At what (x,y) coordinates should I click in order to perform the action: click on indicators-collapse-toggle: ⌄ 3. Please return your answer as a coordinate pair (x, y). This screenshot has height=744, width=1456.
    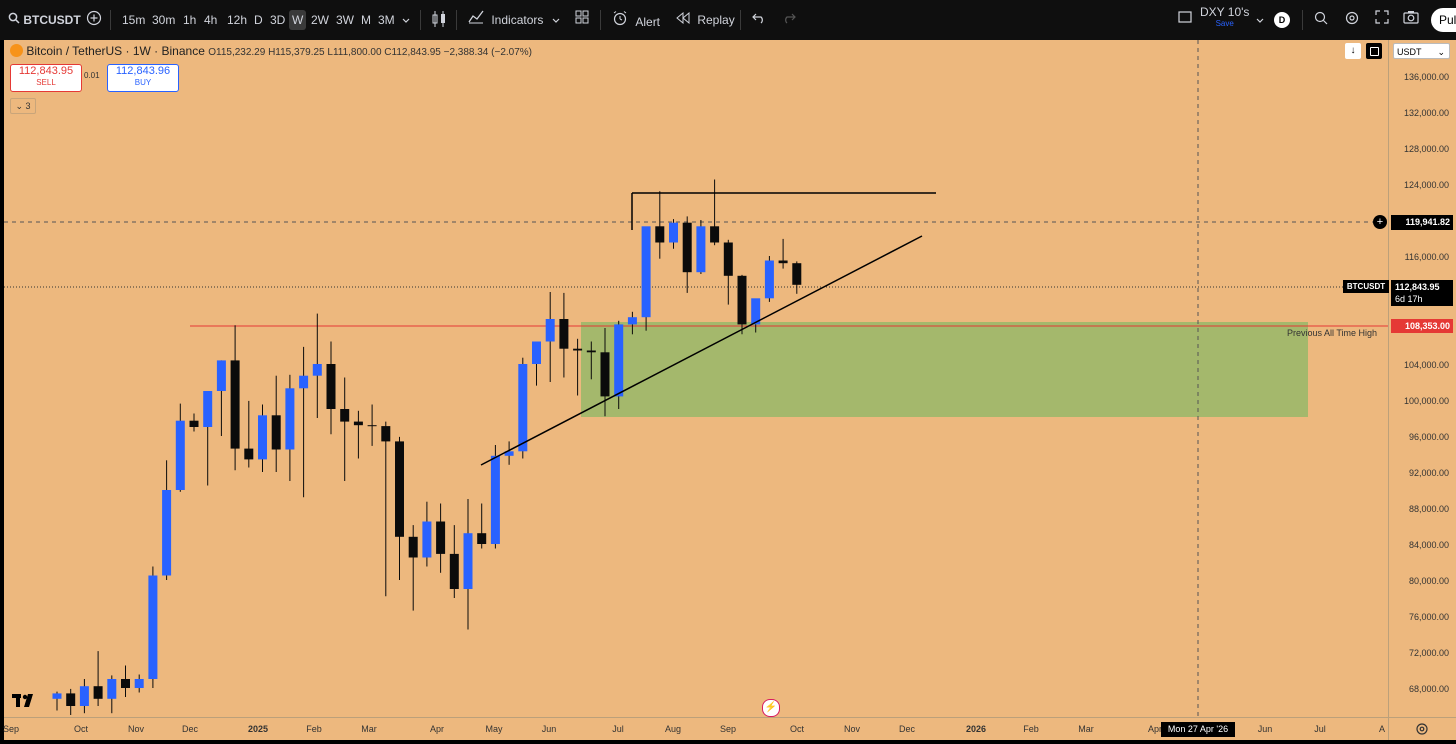
    Looking at the image, I should click on (23, 106).